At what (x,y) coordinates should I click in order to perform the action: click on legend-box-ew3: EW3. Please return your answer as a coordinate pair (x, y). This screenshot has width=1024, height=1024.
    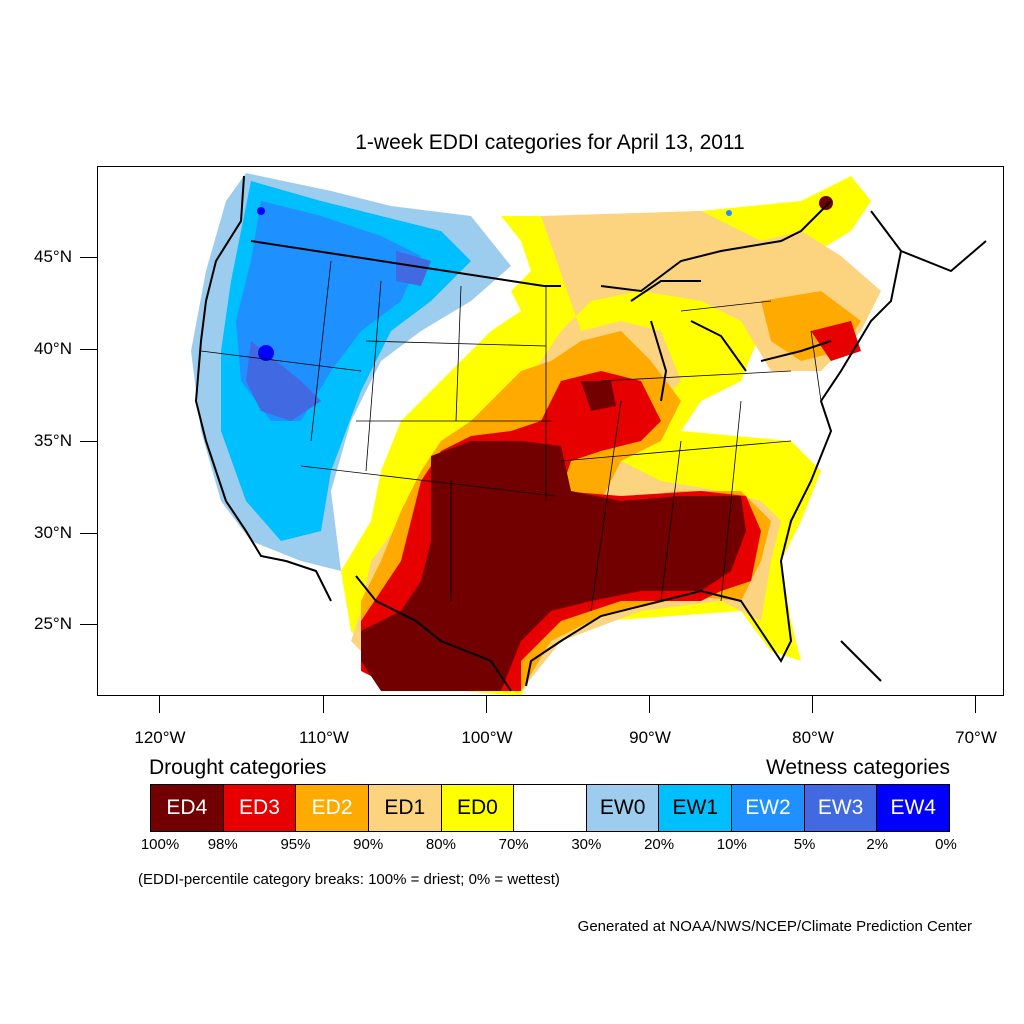
    Looking at the image, I should click on (841, 808).